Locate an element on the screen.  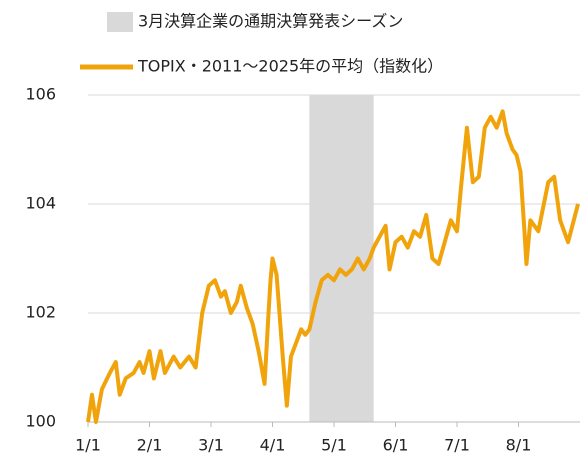
y-tick-label: 104 is located at coordinates (40, 203).